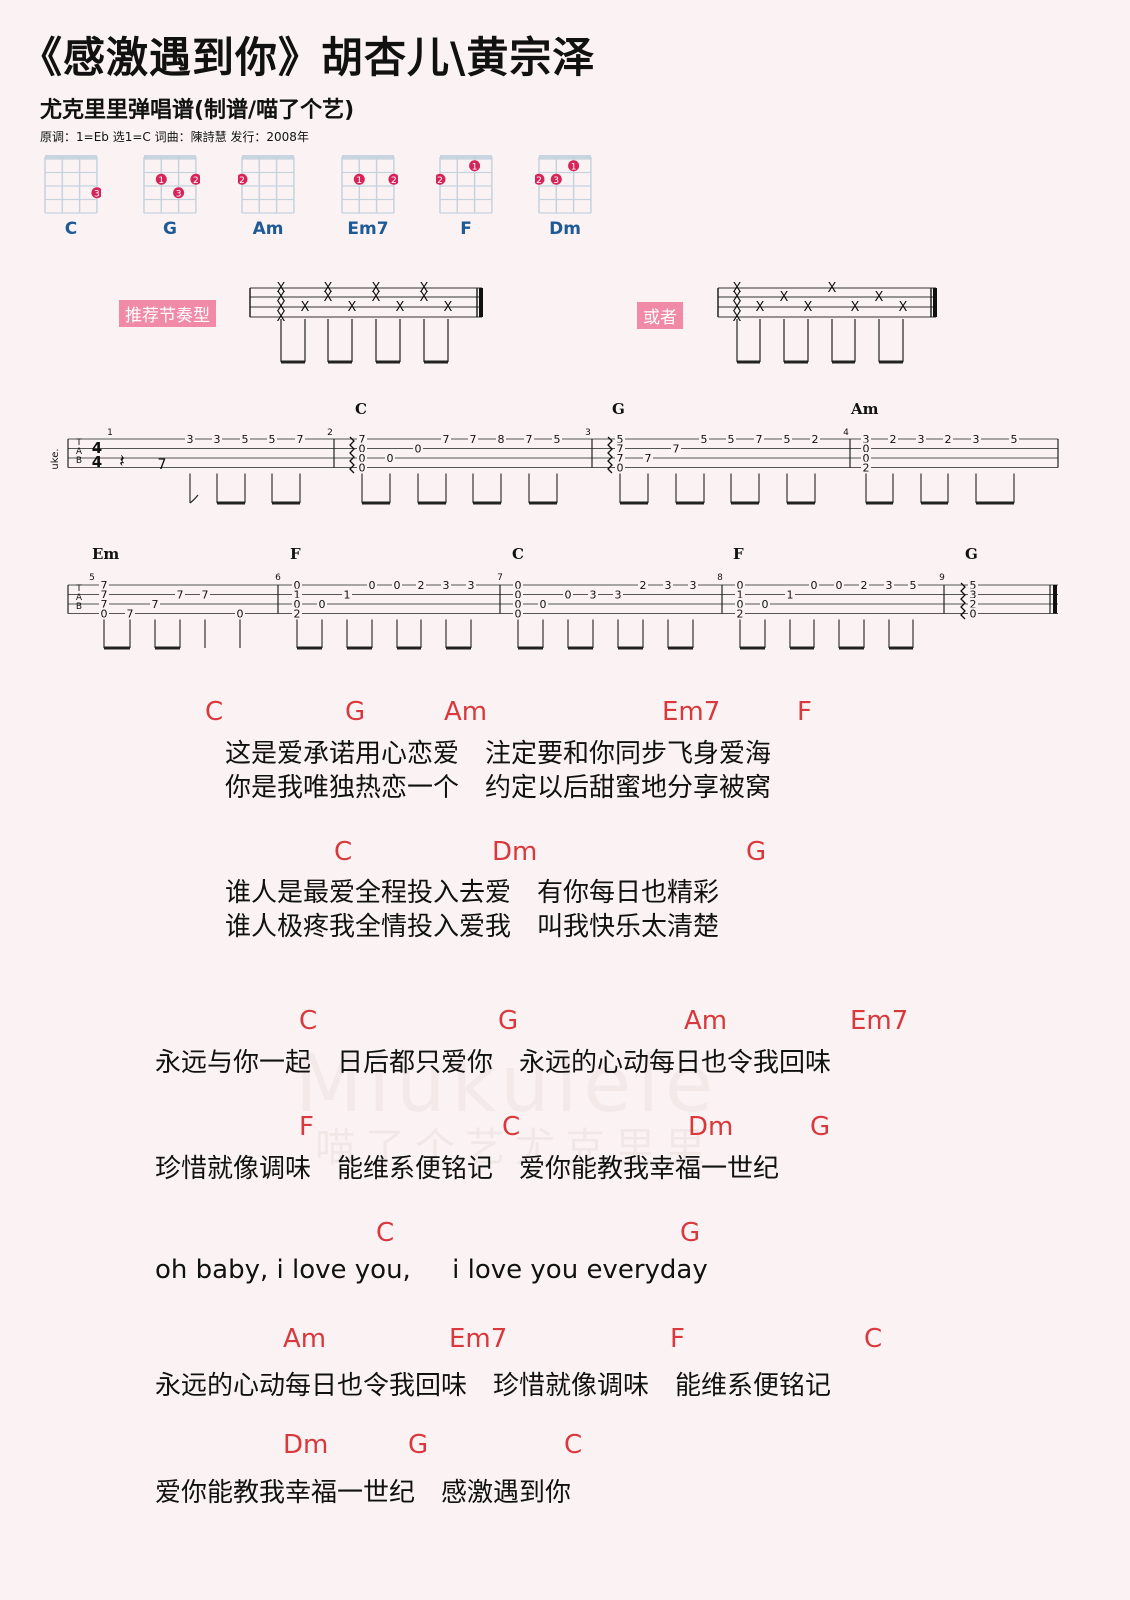  What do you see at coordinates (691, 712) in the screenshot?
I see `lyric-chord: Em7` at bounding box center [691, 712].